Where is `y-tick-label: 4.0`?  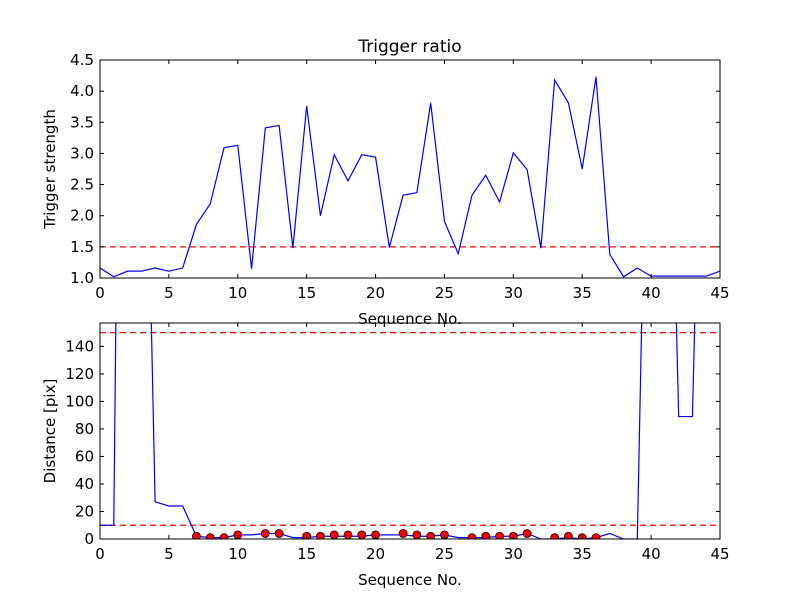 y-tick-label: 4.0 is located at coordinates (82, 91).